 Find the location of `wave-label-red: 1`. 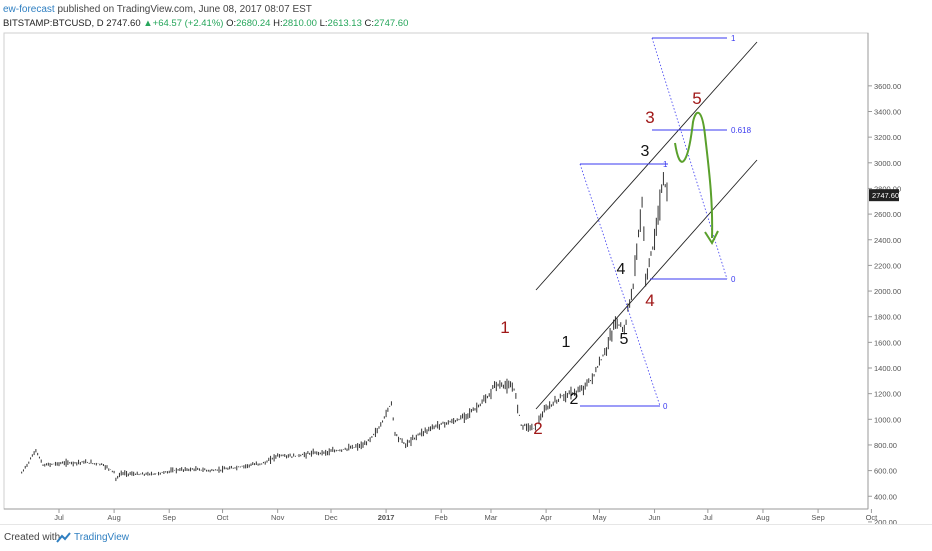

wave-label-red: 1 is located at coordinates (504, 327).